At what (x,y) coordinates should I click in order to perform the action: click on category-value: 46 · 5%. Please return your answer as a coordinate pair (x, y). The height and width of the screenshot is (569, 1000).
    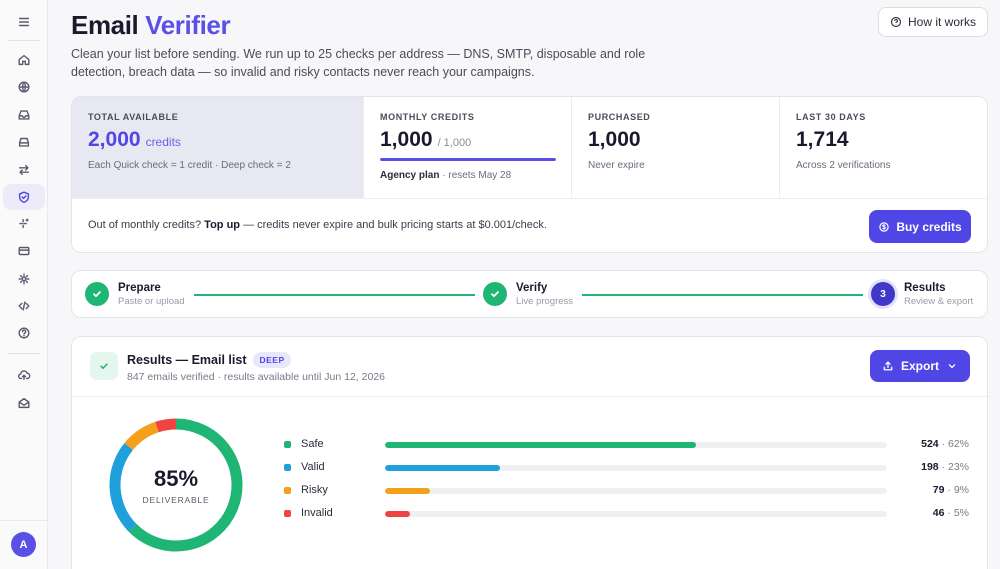
    Looking at the image, I should click on (951, 513).